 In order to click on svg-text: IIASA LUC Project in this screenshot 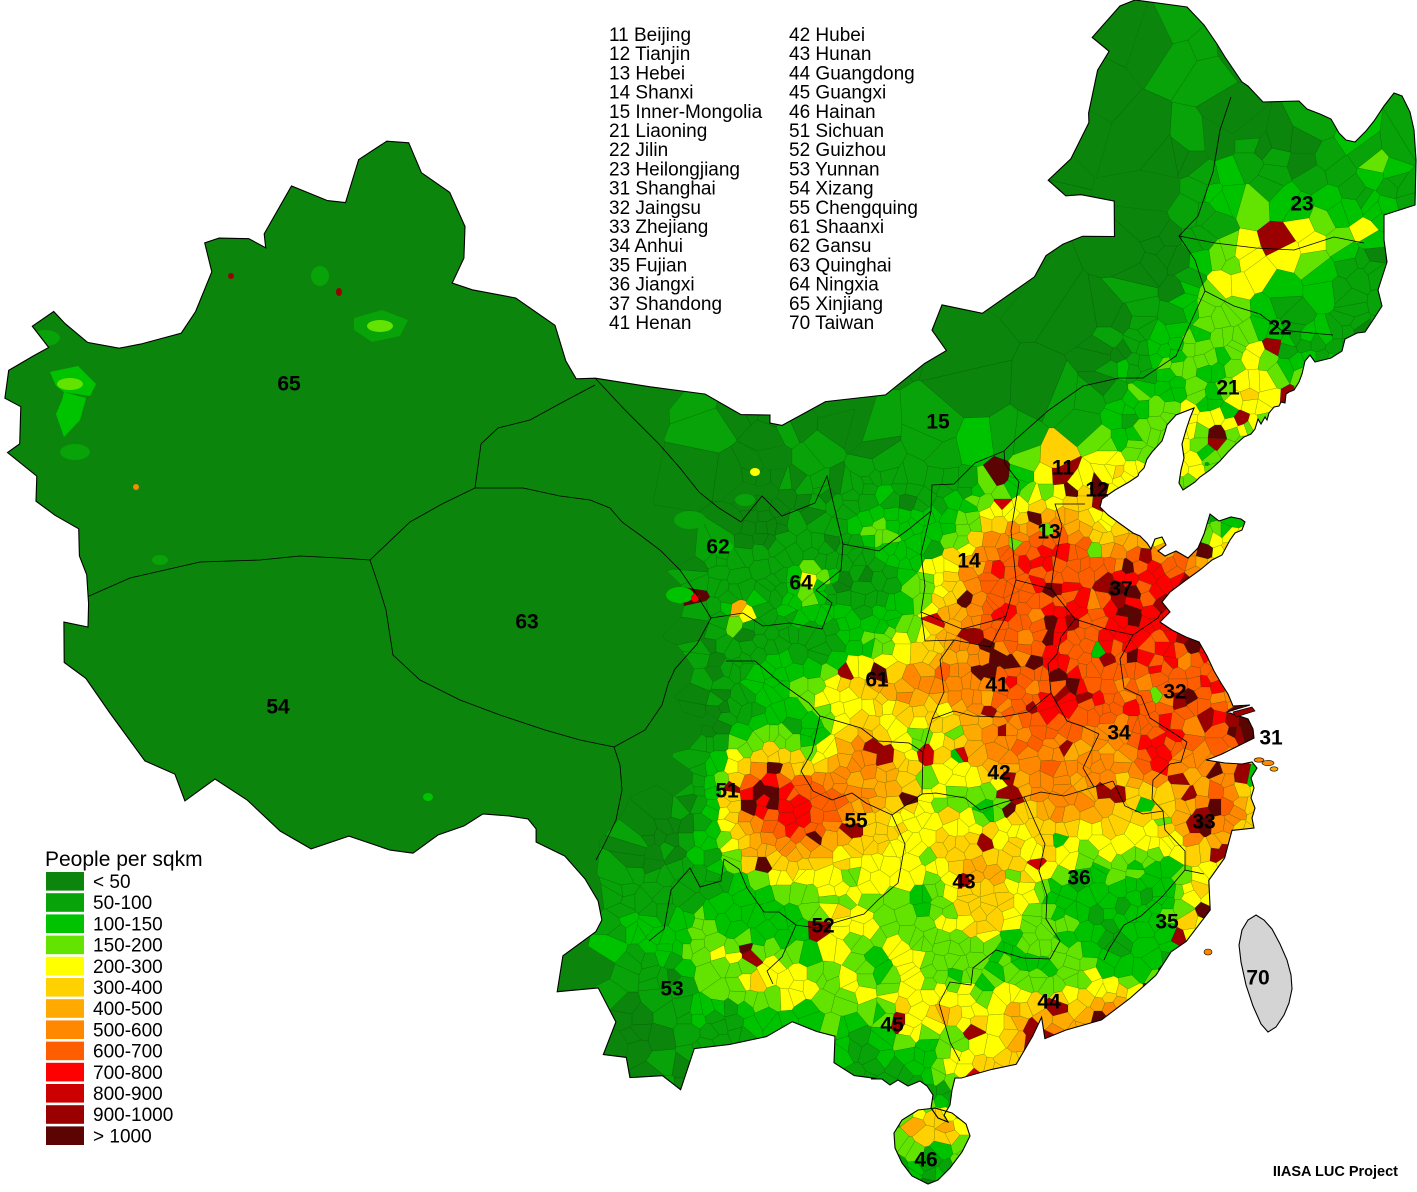, I will do `click(1335, 1172)`.